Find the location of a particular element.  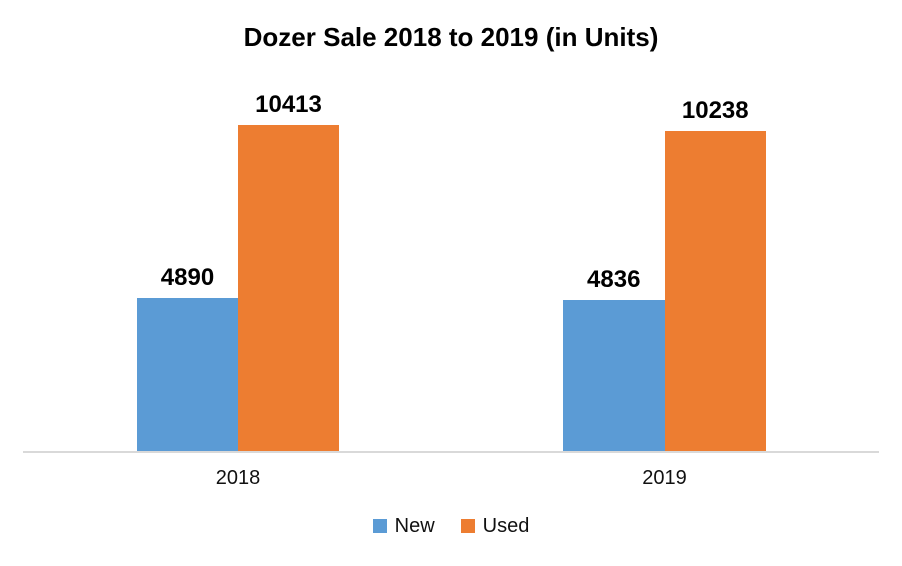

bar-2018-used is located at coordinates (288, 288).